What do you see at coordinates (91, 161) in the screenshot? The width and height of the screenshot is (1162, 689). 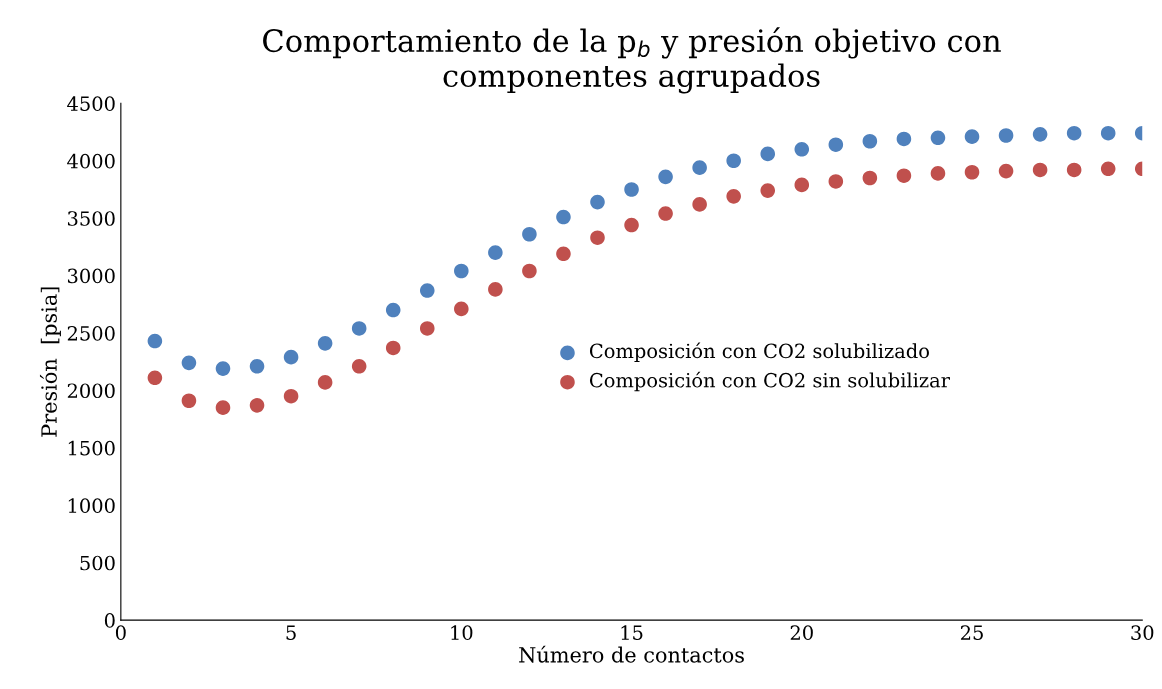 I see `y-tick-label: 4000` at bounding box center [91, 161].